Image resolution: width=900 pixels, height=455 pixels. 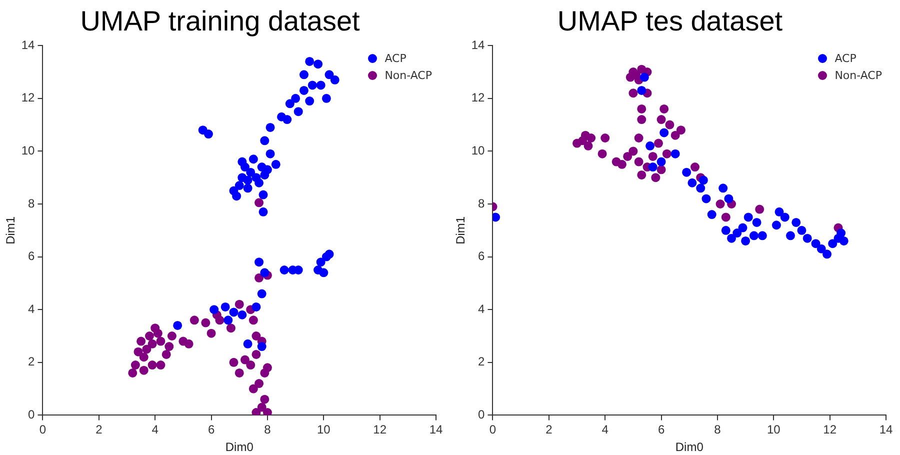 I want to click on x-tick-label: 12, so click(x=380, y=429).